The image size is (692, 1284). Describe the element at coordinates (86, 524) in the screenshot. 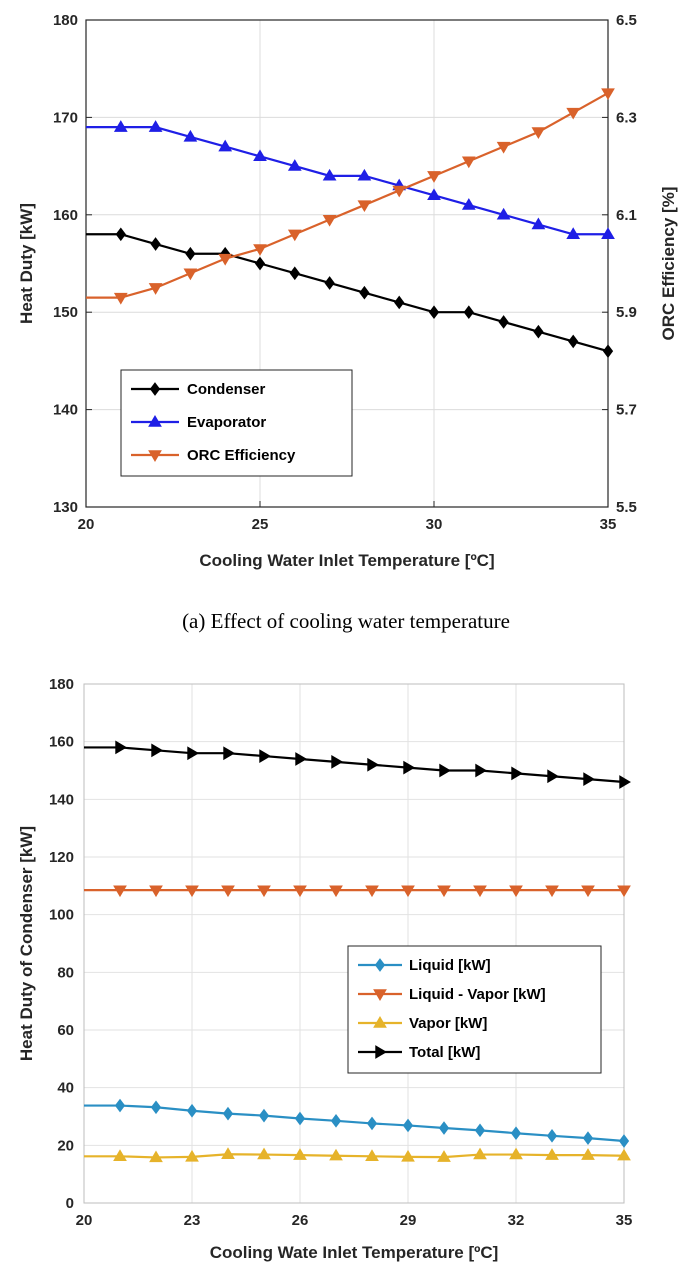

I see `x-tick-label: 20` at that location.